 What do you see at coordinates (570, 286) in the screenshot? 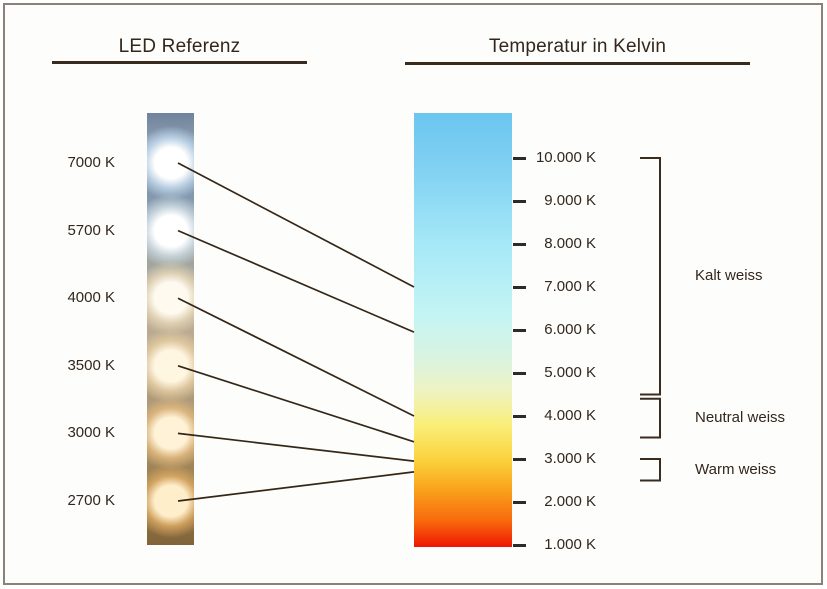
I see `kelvin-tick-label: 7.000 K` at bounding box center [570, 286].